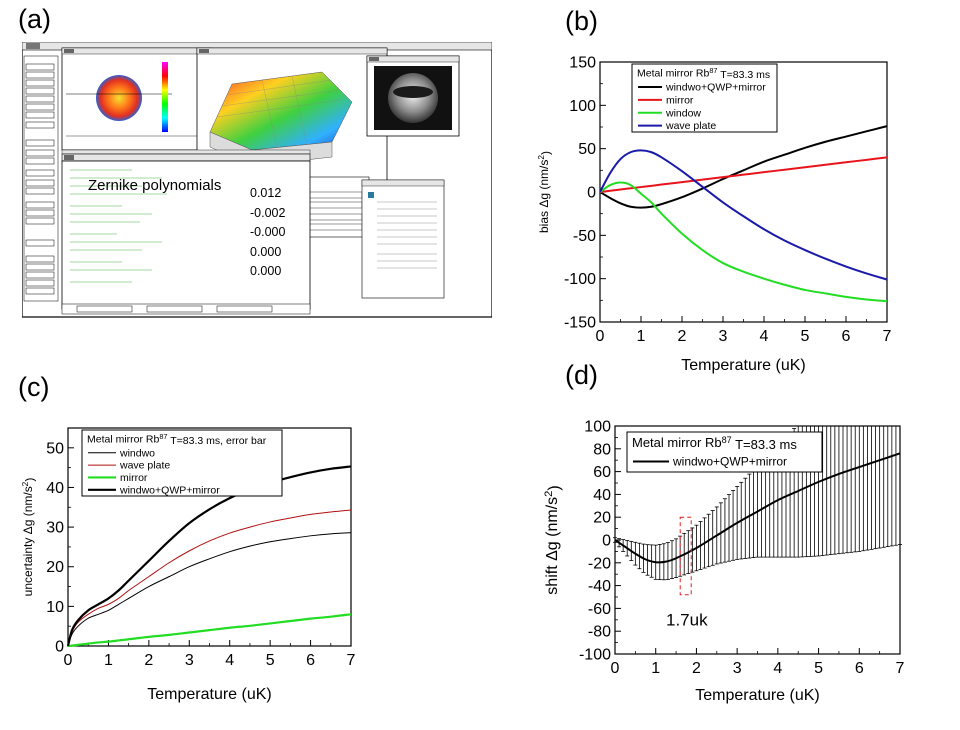 The height and width of the screenshot is (730, 960). Describe the element at coordinates (55, 607) in the screenshot. I see `y-tick-label: 10` at that location.